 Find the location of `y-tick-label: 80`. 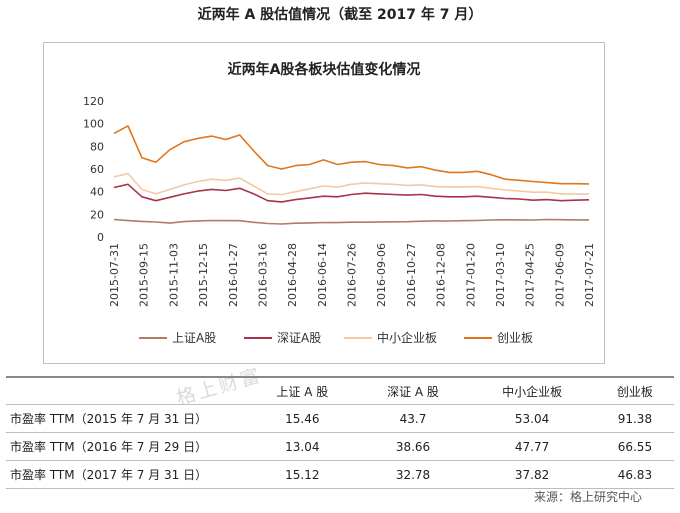

y-tick-label: 80 is located at coordinates (97, 146).